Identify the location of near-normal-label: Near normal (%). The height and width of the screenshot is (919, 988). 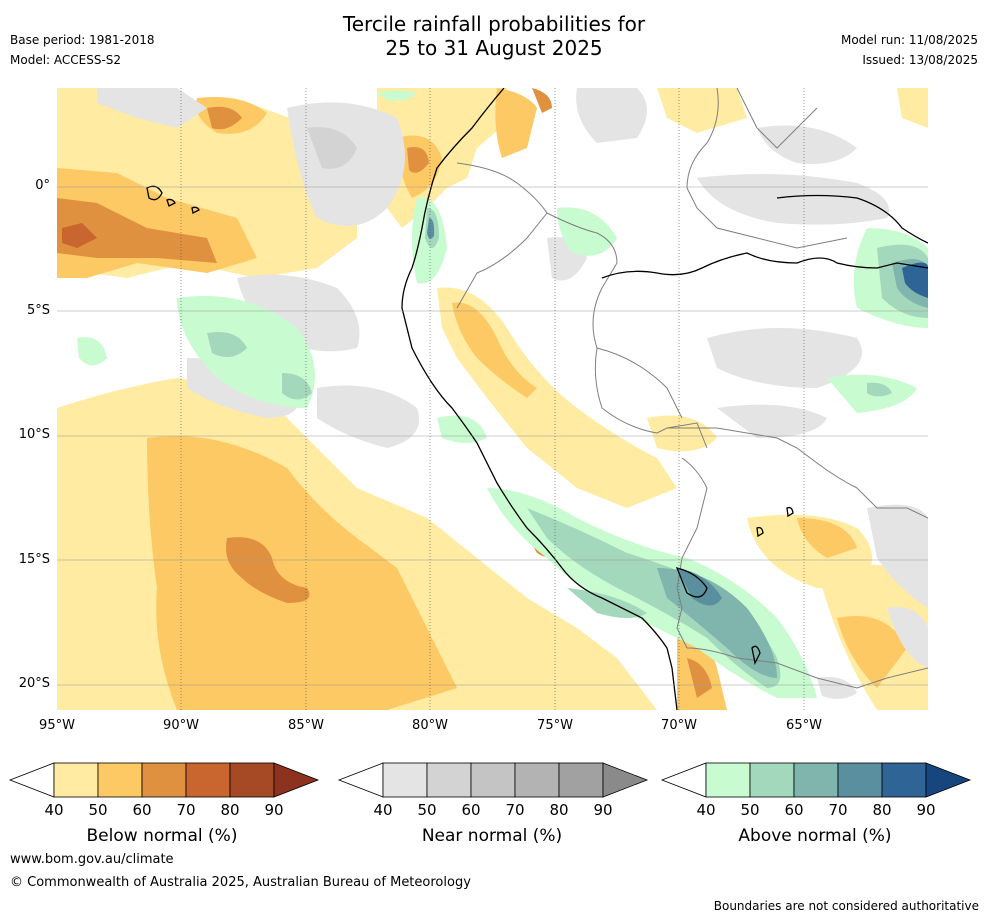
(492, 836).